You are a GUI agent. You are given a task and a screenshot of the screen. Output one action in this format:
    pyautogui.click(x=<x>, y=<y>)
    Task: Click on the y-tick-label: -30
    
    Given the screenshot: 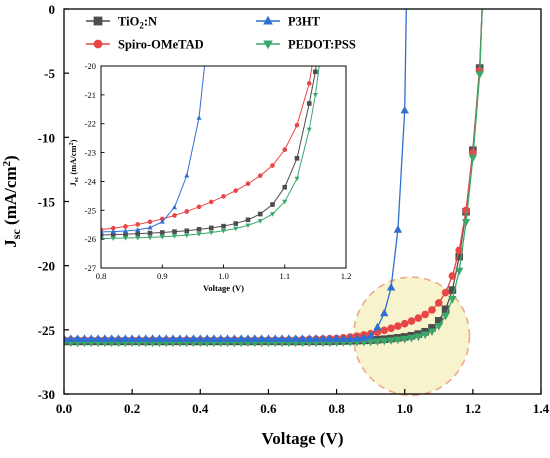 What is the action you would take?
    pyautogui.click(x=46, y=394)
    